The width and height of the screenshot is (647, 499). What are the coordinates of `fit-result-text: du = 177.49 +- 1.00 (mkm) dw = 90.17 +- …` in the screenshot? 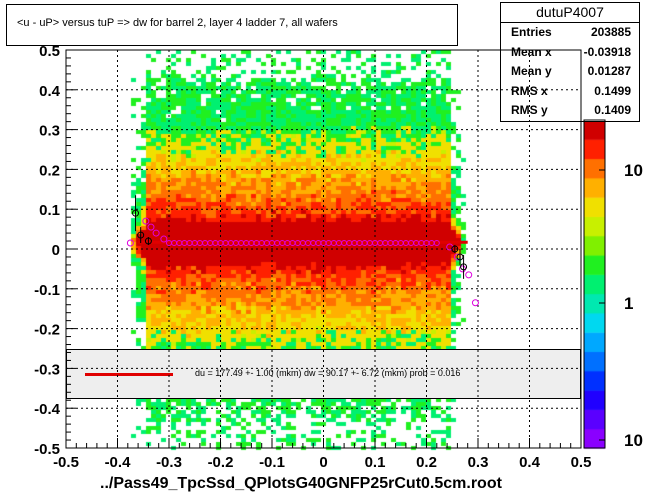 It's located at (328, 373).